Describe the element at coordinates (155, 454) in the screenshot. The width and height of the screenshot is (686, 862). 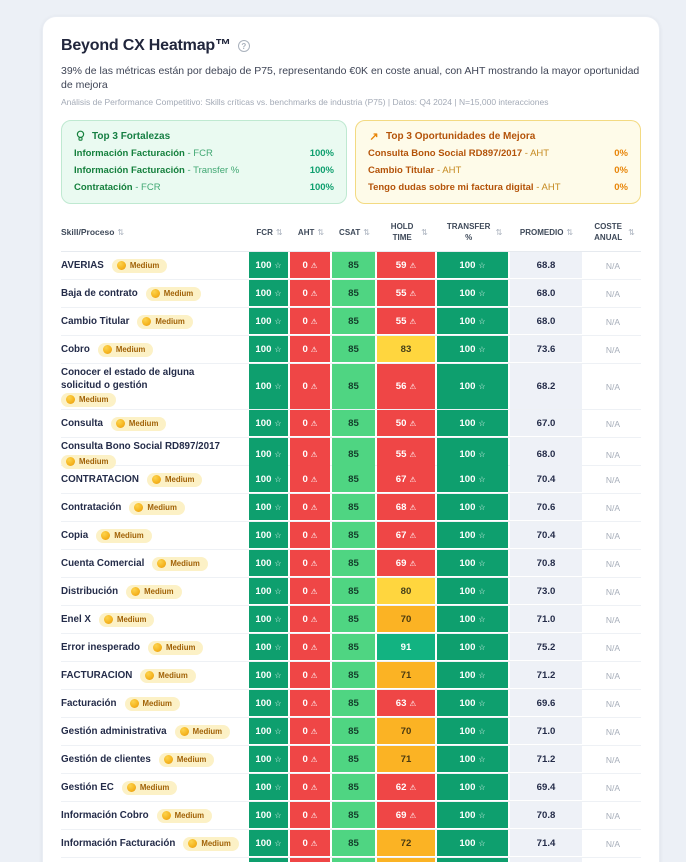
I see `skill-cell: Consulta Bono Social RD897/2017 Medium` at that location.